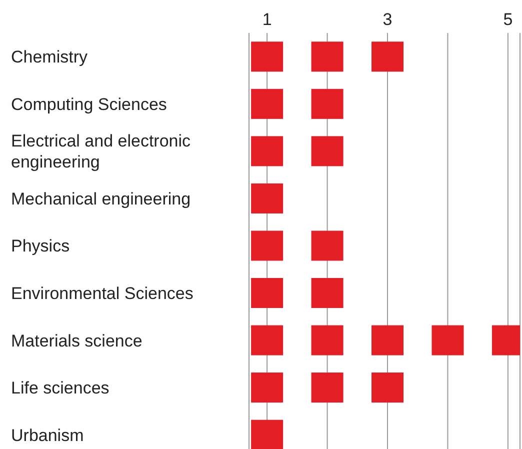  I want to click on y-tick-label: Urbanism, so click(47, 434).